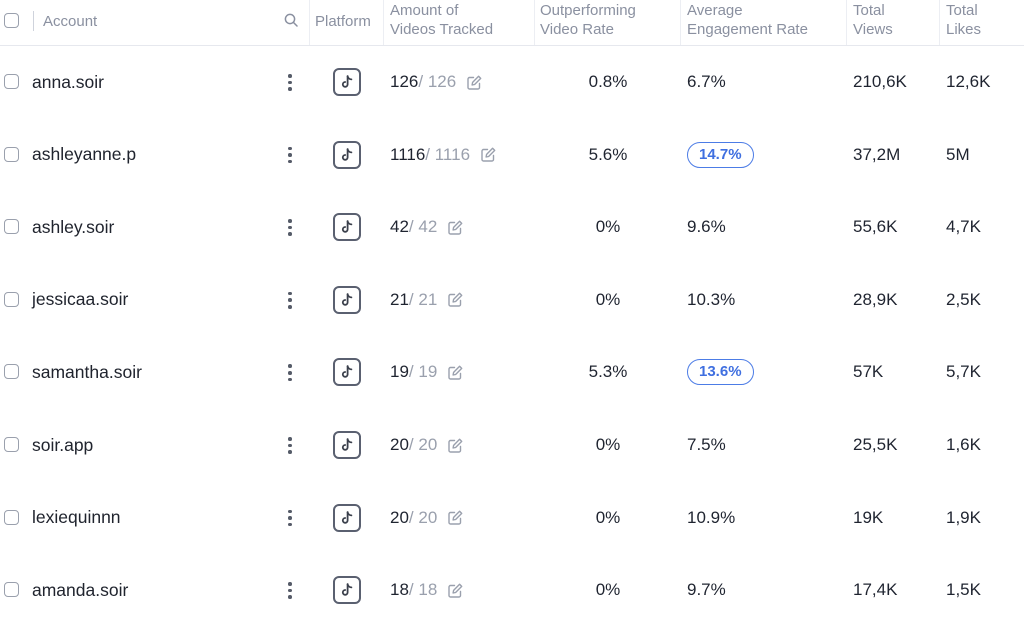  What do you see at coordinates (512, 227) in the screenshot?
I see `table-row: ashley.soir 42/ 42 0% 9.6% 55,6K 4,7K` at bounding box center [512, 227].